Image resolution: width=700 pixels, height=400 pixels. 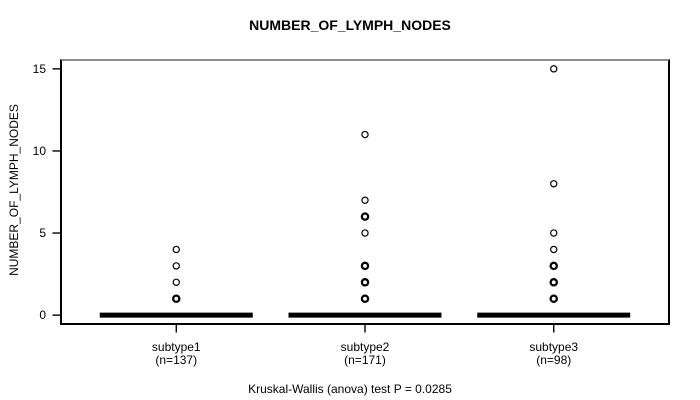 I want to click on group-n-count: (n=137), so click(x=176, y=360).